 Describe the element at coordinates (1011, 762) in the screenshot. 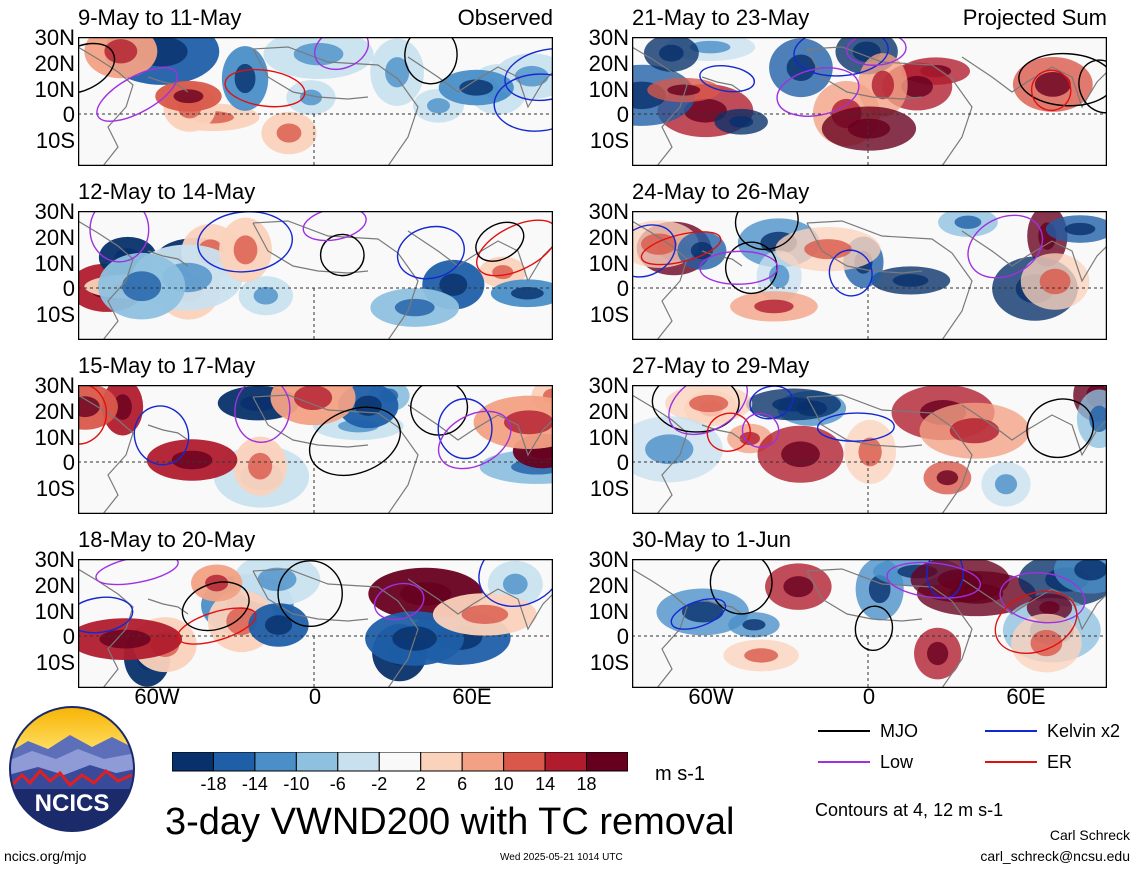

I see `legend-swatch-er` at that location.